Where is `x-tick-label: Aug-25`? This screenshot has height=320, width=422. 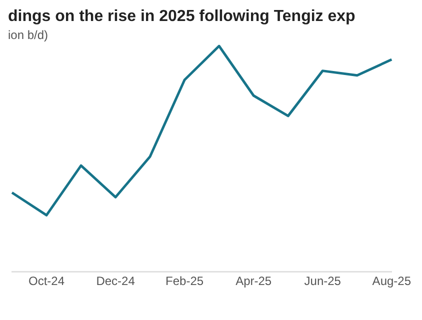 x-tick-label: Aug-25 is located at coordinates (392, 281).